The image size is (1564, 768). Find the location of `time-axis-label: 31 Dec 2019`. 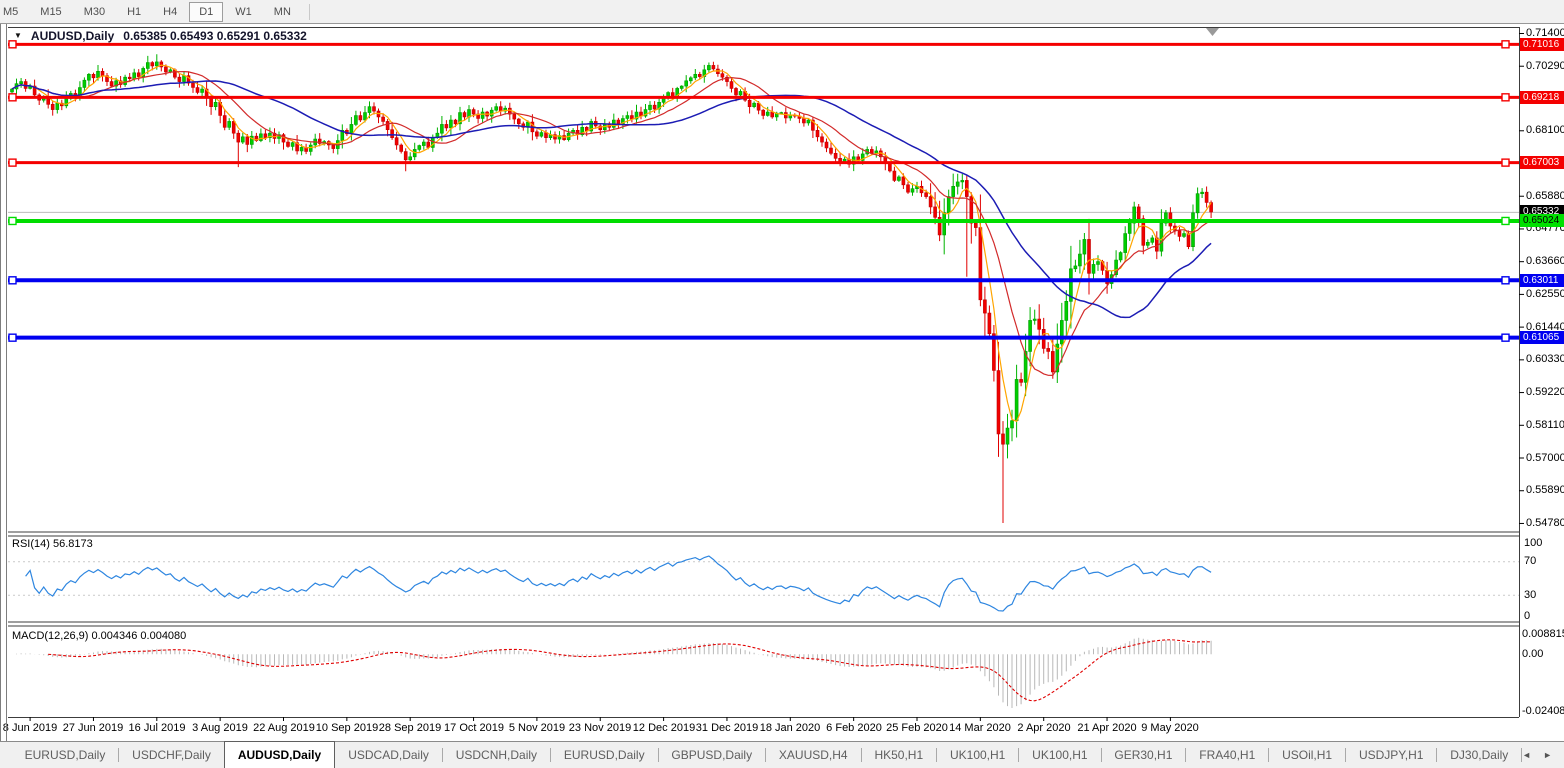

time-axis-label: 31 Dec 2019 is located at coordinates (727, 728).